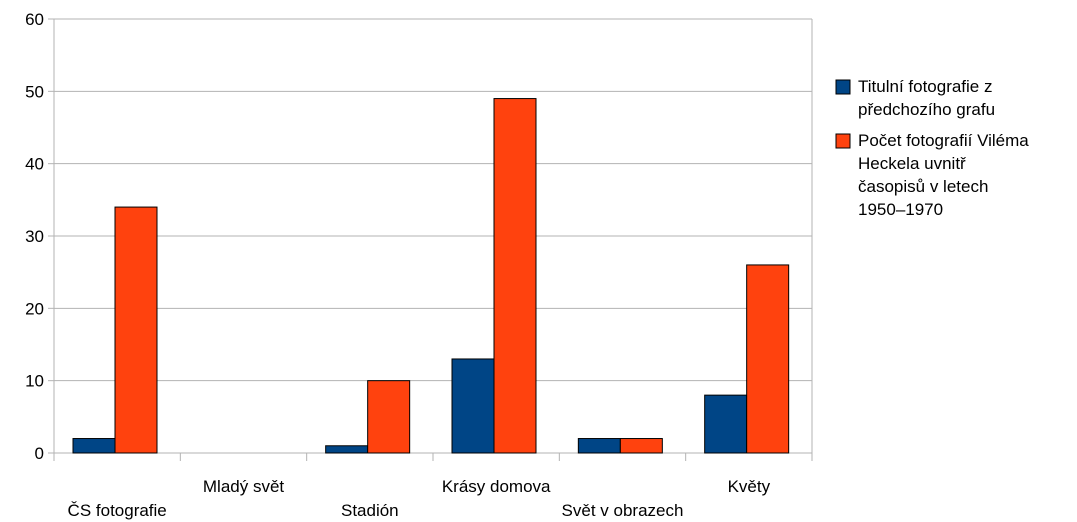  Describe the element at coordinates (915, 98) in the screenshot. I see `legend-entry: Titulní fotografie z předchozího grafu` at that location.